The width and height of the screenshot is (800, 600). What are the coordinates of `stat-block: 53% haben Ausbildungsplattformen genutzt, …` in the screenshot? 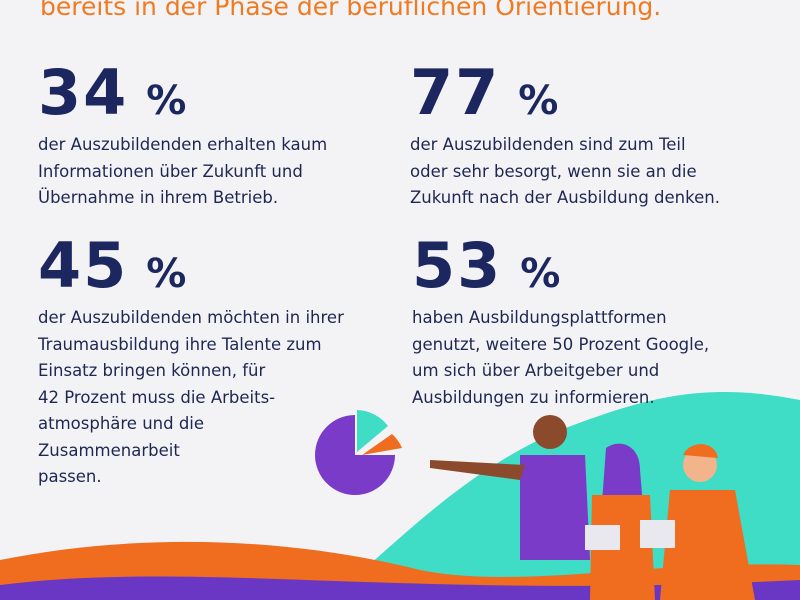 It's located at (560, 323).